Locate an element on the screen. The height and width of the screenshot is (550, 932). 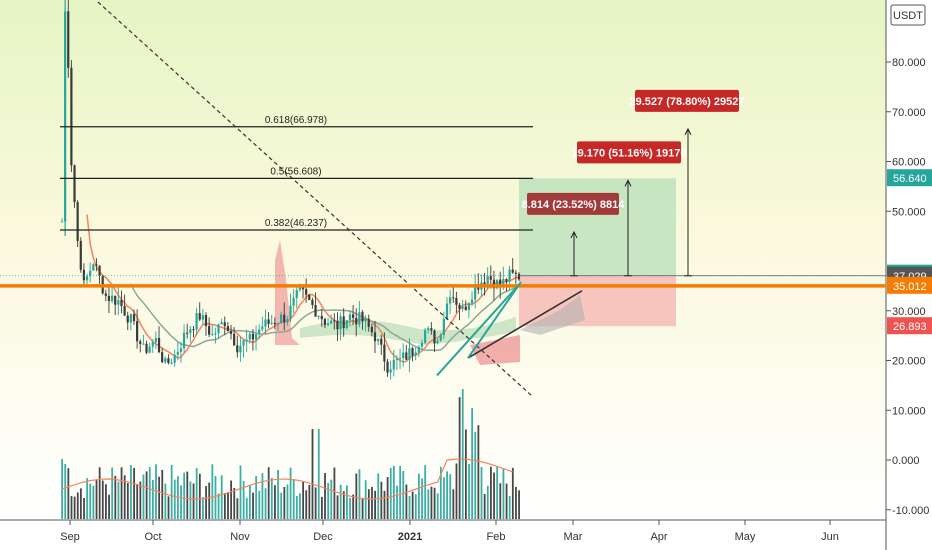
x-tick-label: Apr is located at coordinates (658, 537).